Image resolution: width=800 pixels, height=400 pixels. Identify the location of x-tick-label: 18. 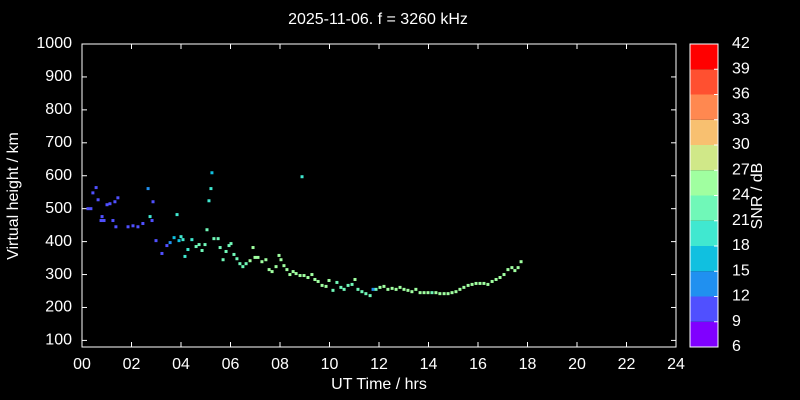
(528, 364).